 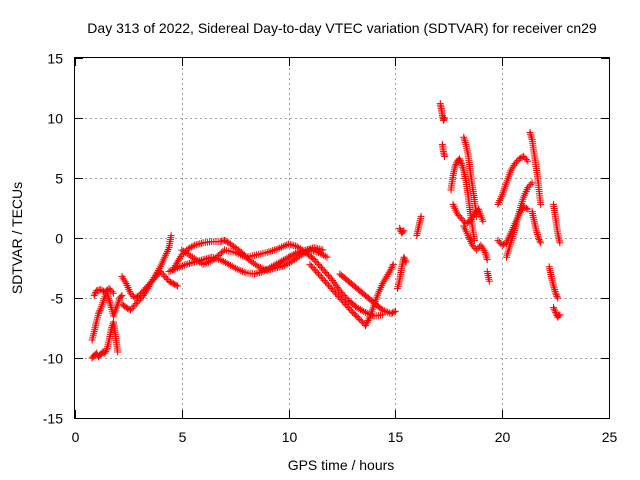 What do you see at coordinates (76, 437) in the screenshot?
I see `x-tick-label: 0` at bounding box center [76, 437].